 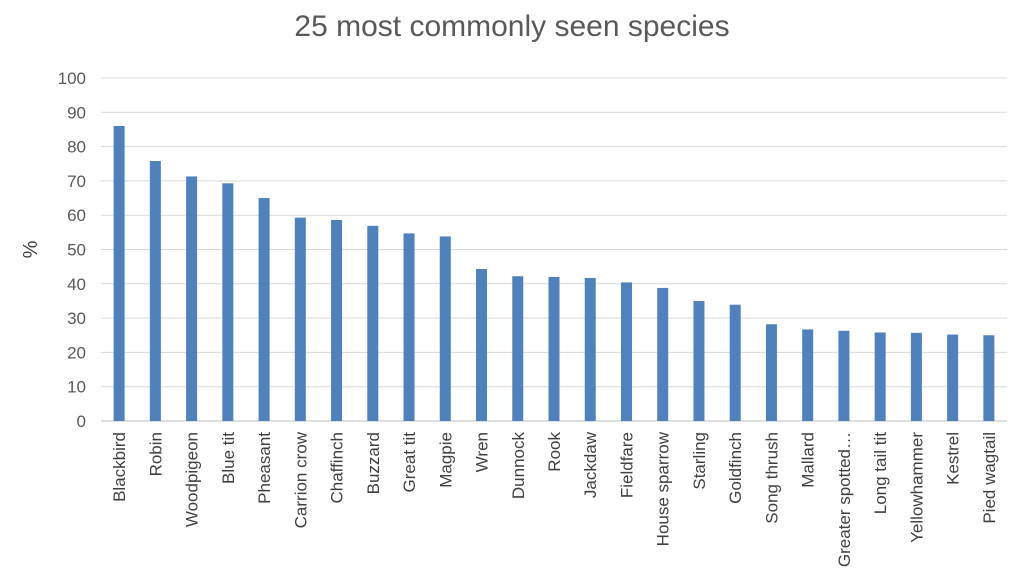 What do you see at coordinates (155, 454) in the screenshot?
I see `x-category-label: Robin` at bounding box center [155, 454].